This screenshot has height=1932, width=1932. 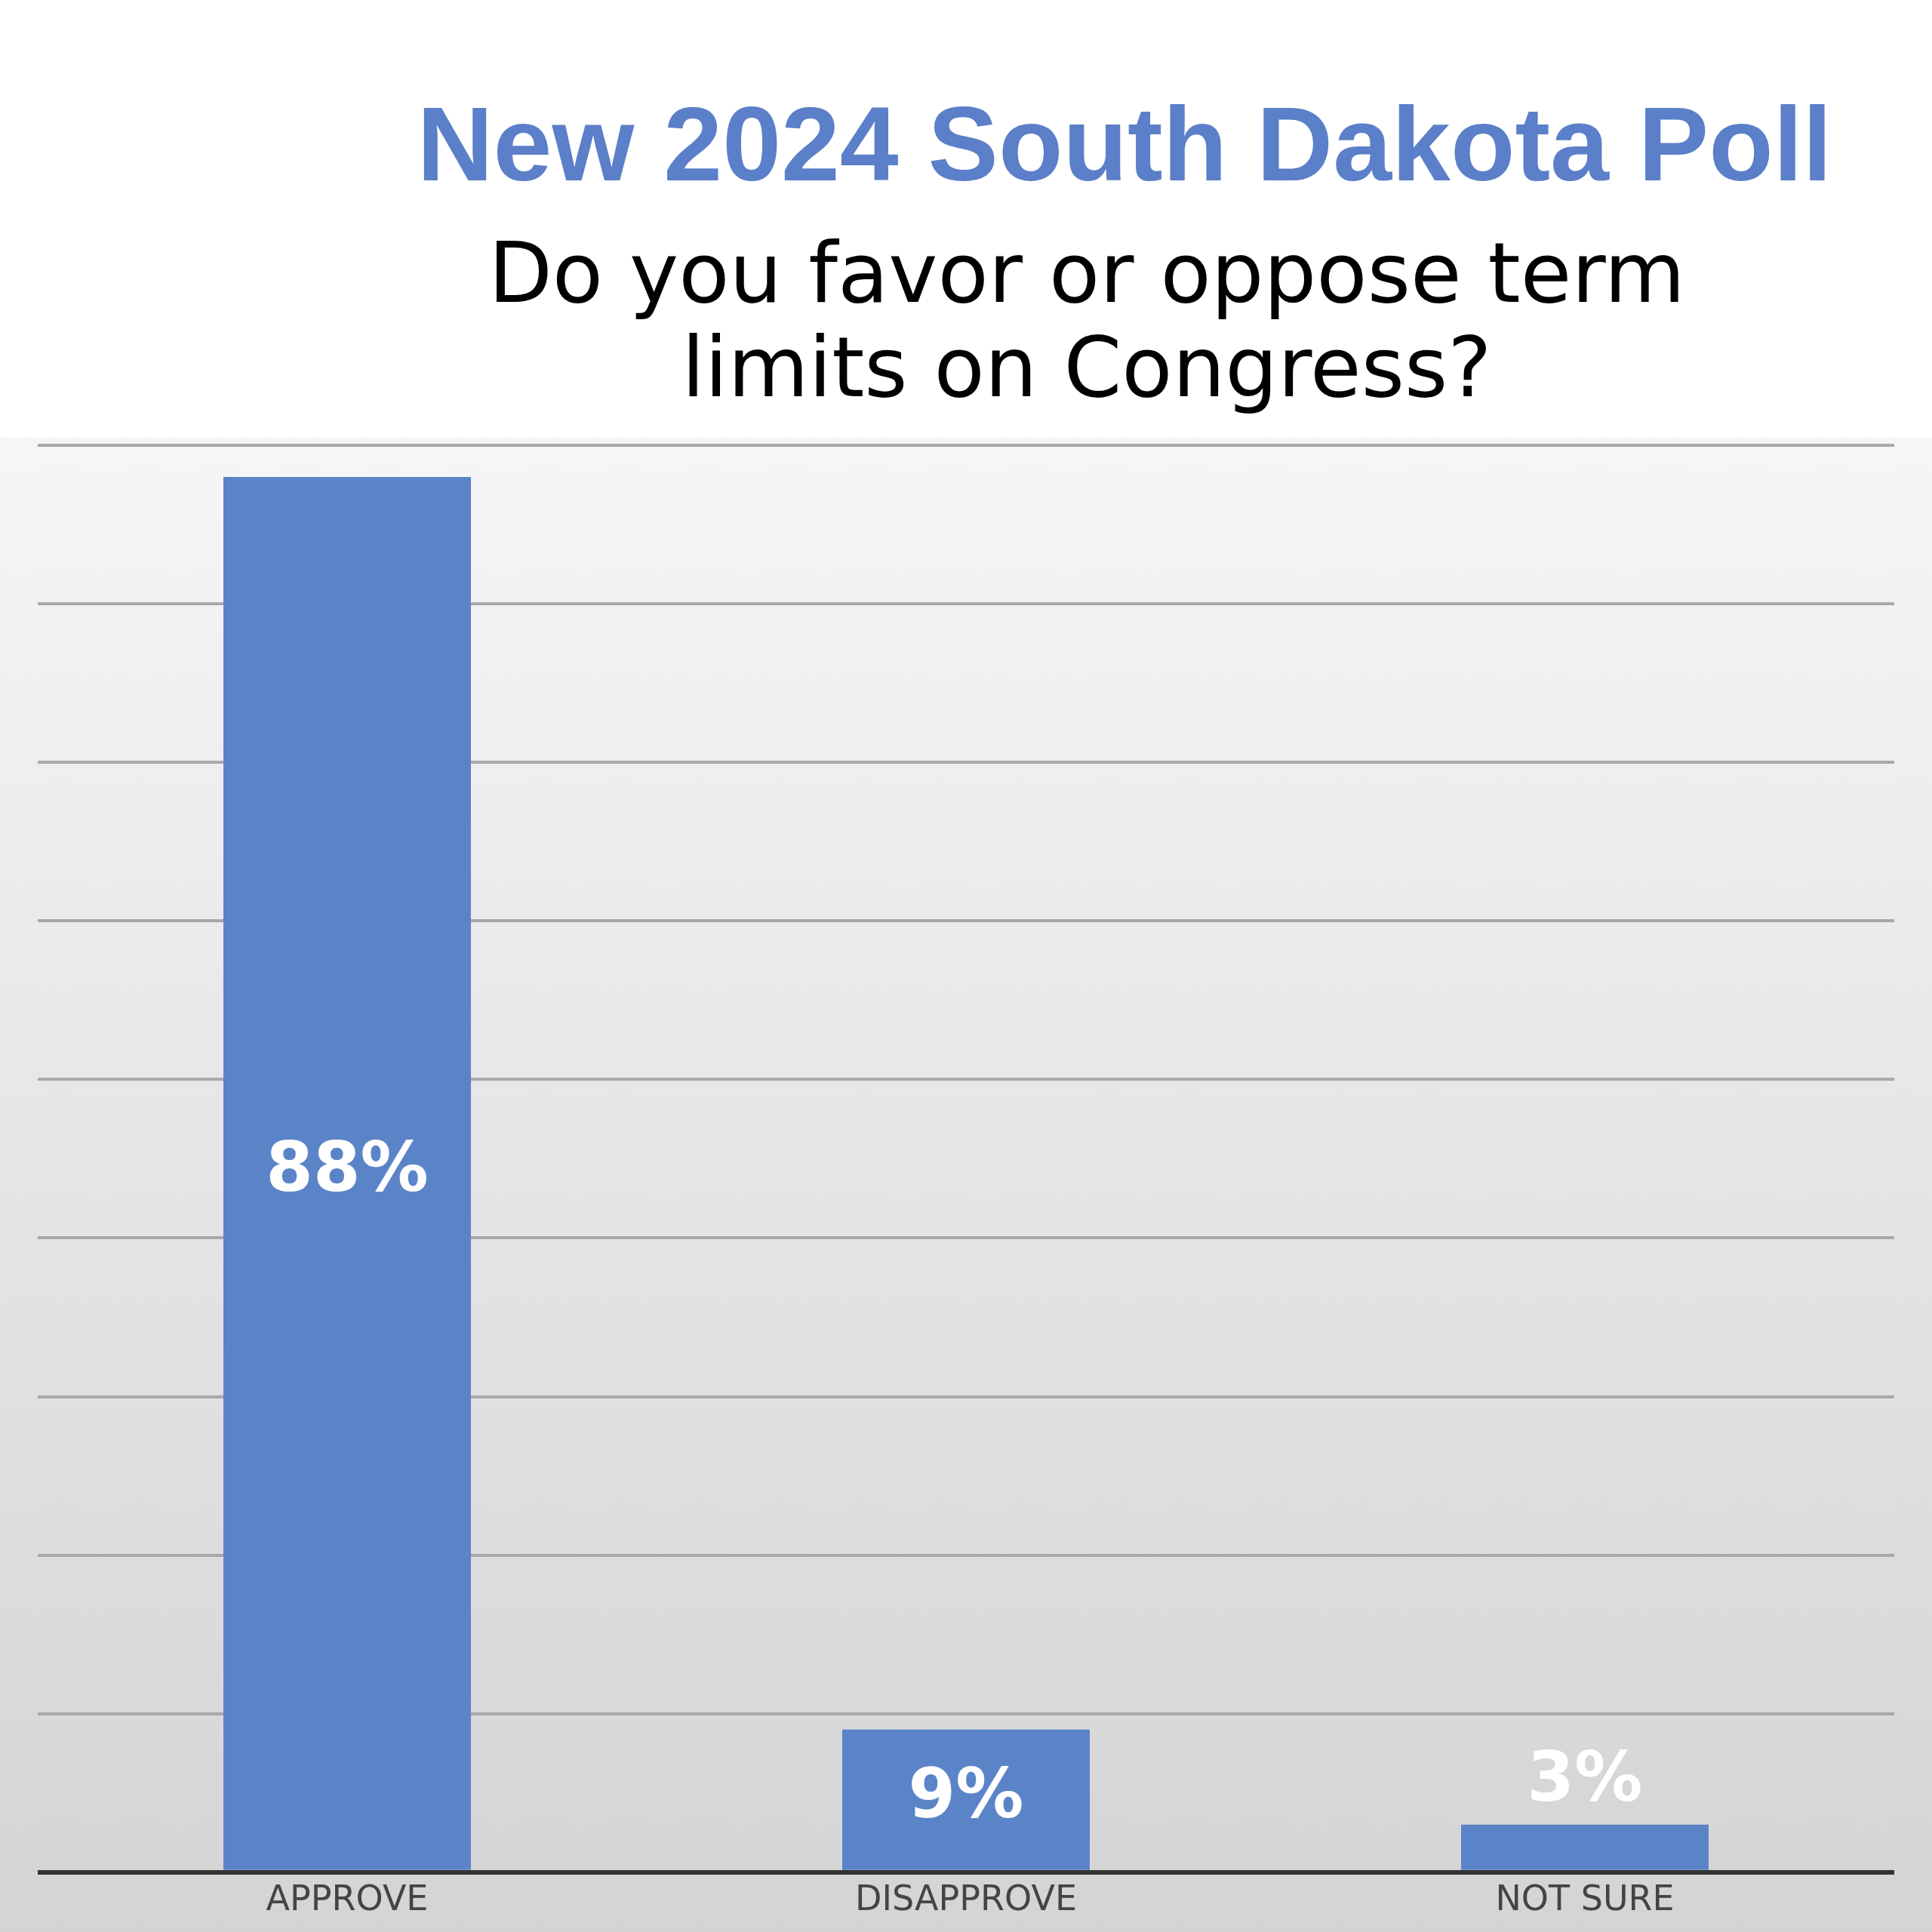 I want to click on data-label: 88%, so click(x=347, y=1168).